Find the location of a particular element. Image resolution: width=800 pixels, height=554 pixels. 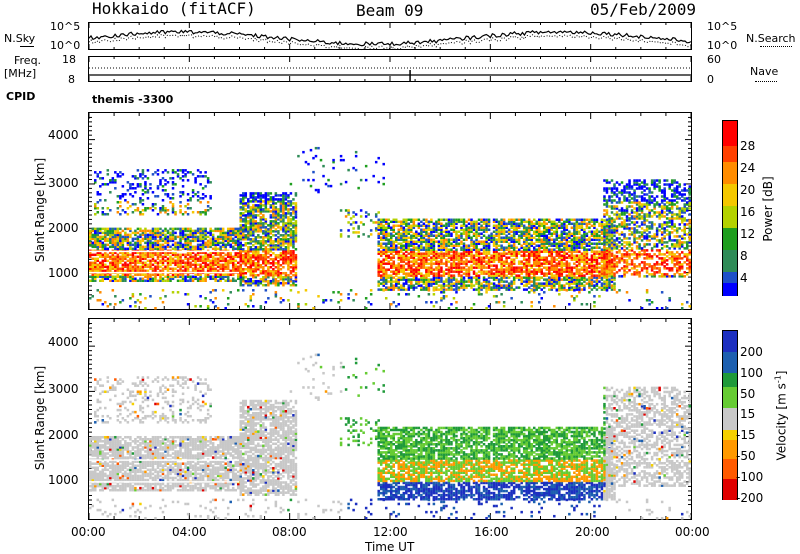

x-tick-1: 04:00 is located at coordinates (189, 532).